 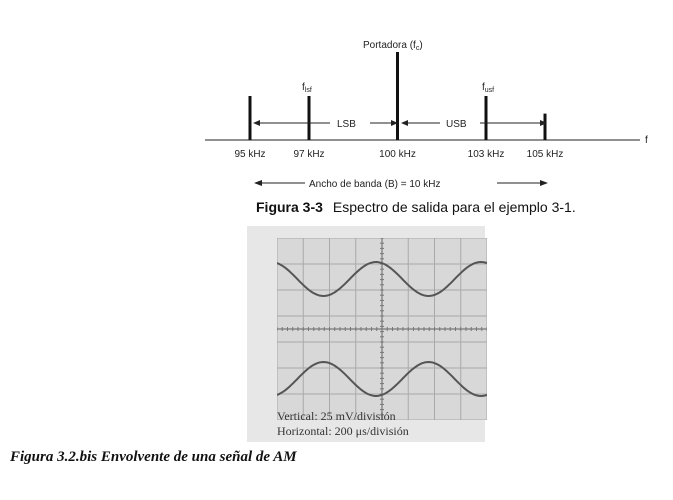 I want to click on oscilloscope-display, so click(x=382, y=329).